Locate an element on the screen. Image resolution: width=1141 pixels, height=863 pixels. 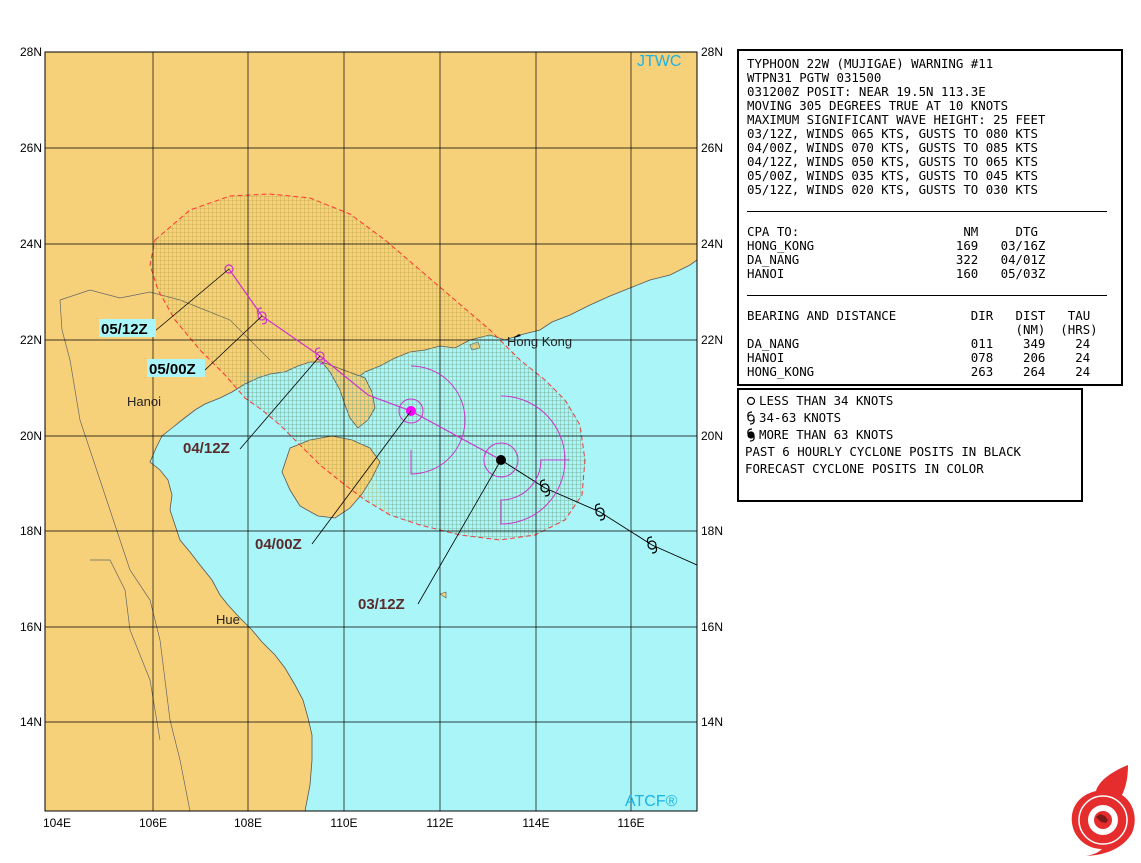
city-hong-kong: Hong Kong is located at coordinates (539, 341).